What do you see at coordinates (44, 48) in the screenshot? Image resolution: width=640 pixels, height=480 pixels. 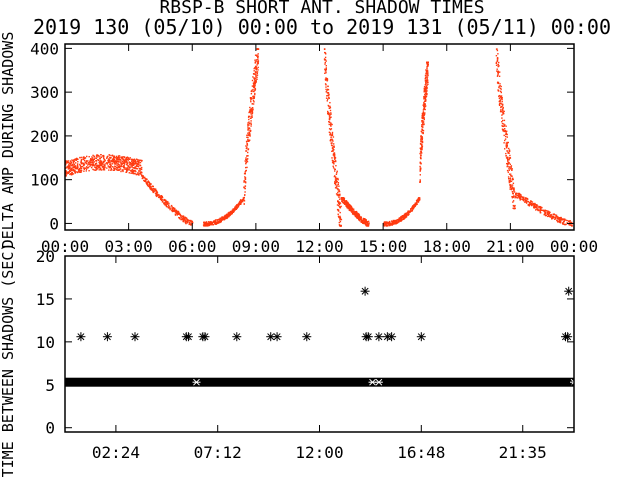 I see `top-y-tick-label: 400` at bounding box center [44, 48].